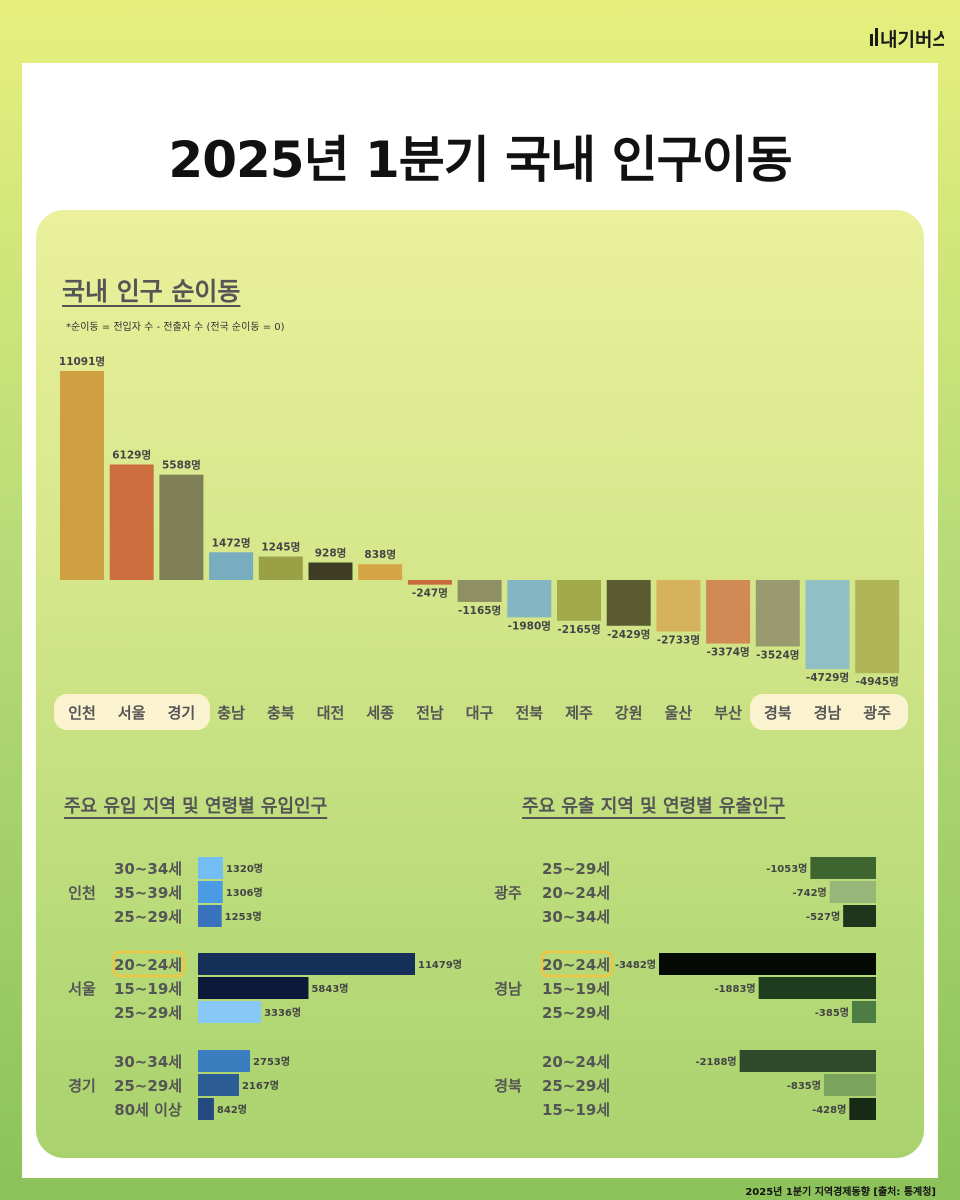 The image size is (960, 1200). What do you see at coordinates (151, 291) in the screenshot?
I see `net-migration-title: 국내 인구 순이동` at bounding box center [151, 291].